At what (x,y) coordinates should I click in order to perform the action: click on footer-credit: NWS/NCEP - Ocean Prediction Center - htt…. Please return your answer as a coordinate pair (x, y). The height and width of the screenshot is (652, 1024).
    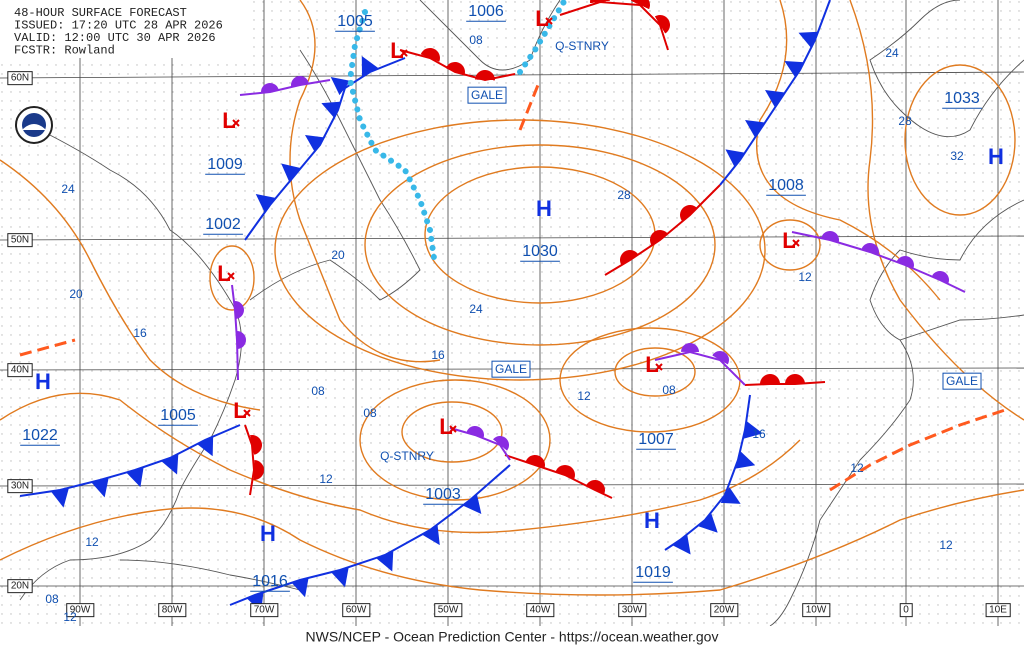
    Looking at the image, I should click on (512, 637).